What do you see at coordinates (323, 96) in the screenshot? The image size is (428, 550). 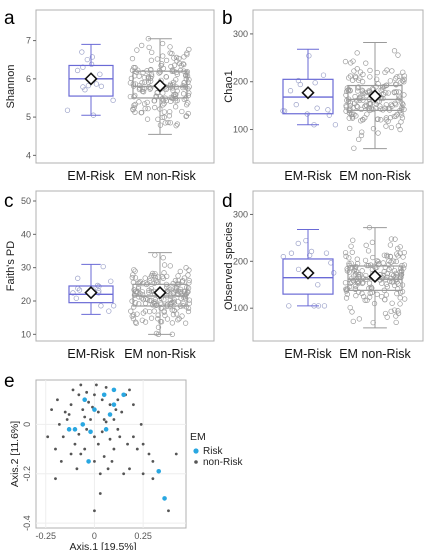 I see `panel-b: 100 200 300 Chao1 EM-Risk EM non-Risk` at bounding box center [323, 96].